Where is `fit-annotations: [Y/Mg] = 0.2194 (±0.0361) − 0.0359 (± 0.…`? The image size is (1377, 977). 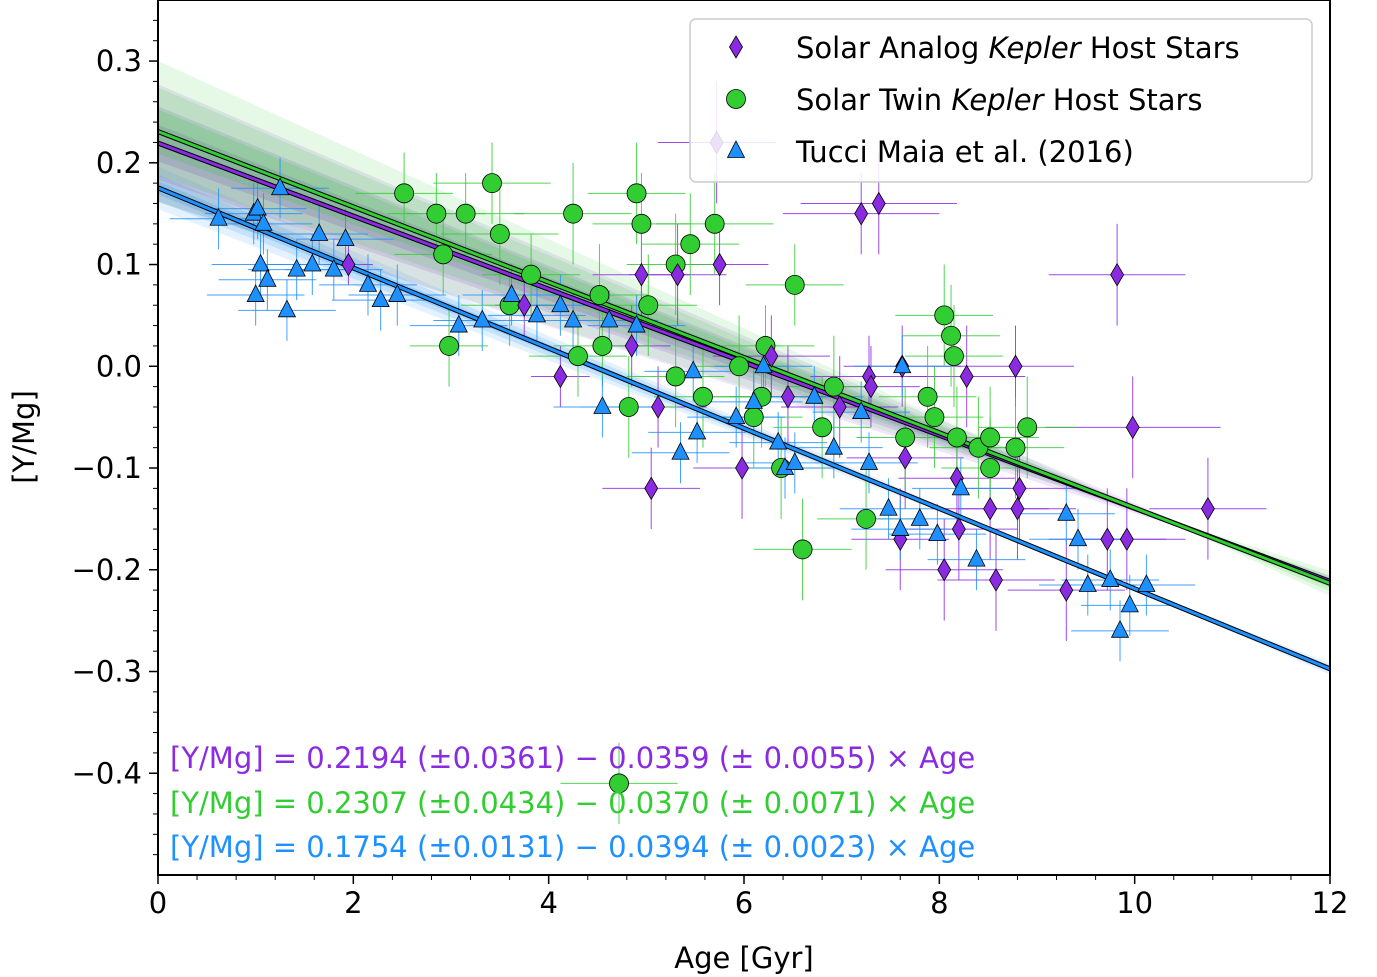
fit-annotations: [Y/Mg] = 0.2194 (±0.0361) − 0.0359 (± 0.… is located at coordinates (572, 802).